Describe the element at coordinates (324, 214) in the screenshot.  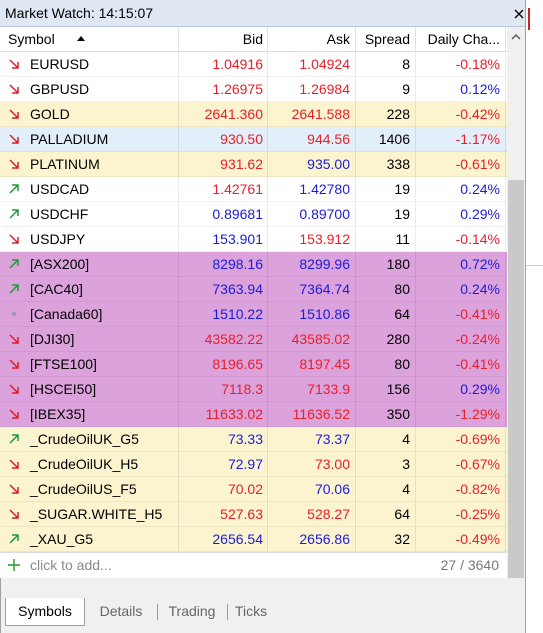
I see `ask-cell: 0.89700` at that location.